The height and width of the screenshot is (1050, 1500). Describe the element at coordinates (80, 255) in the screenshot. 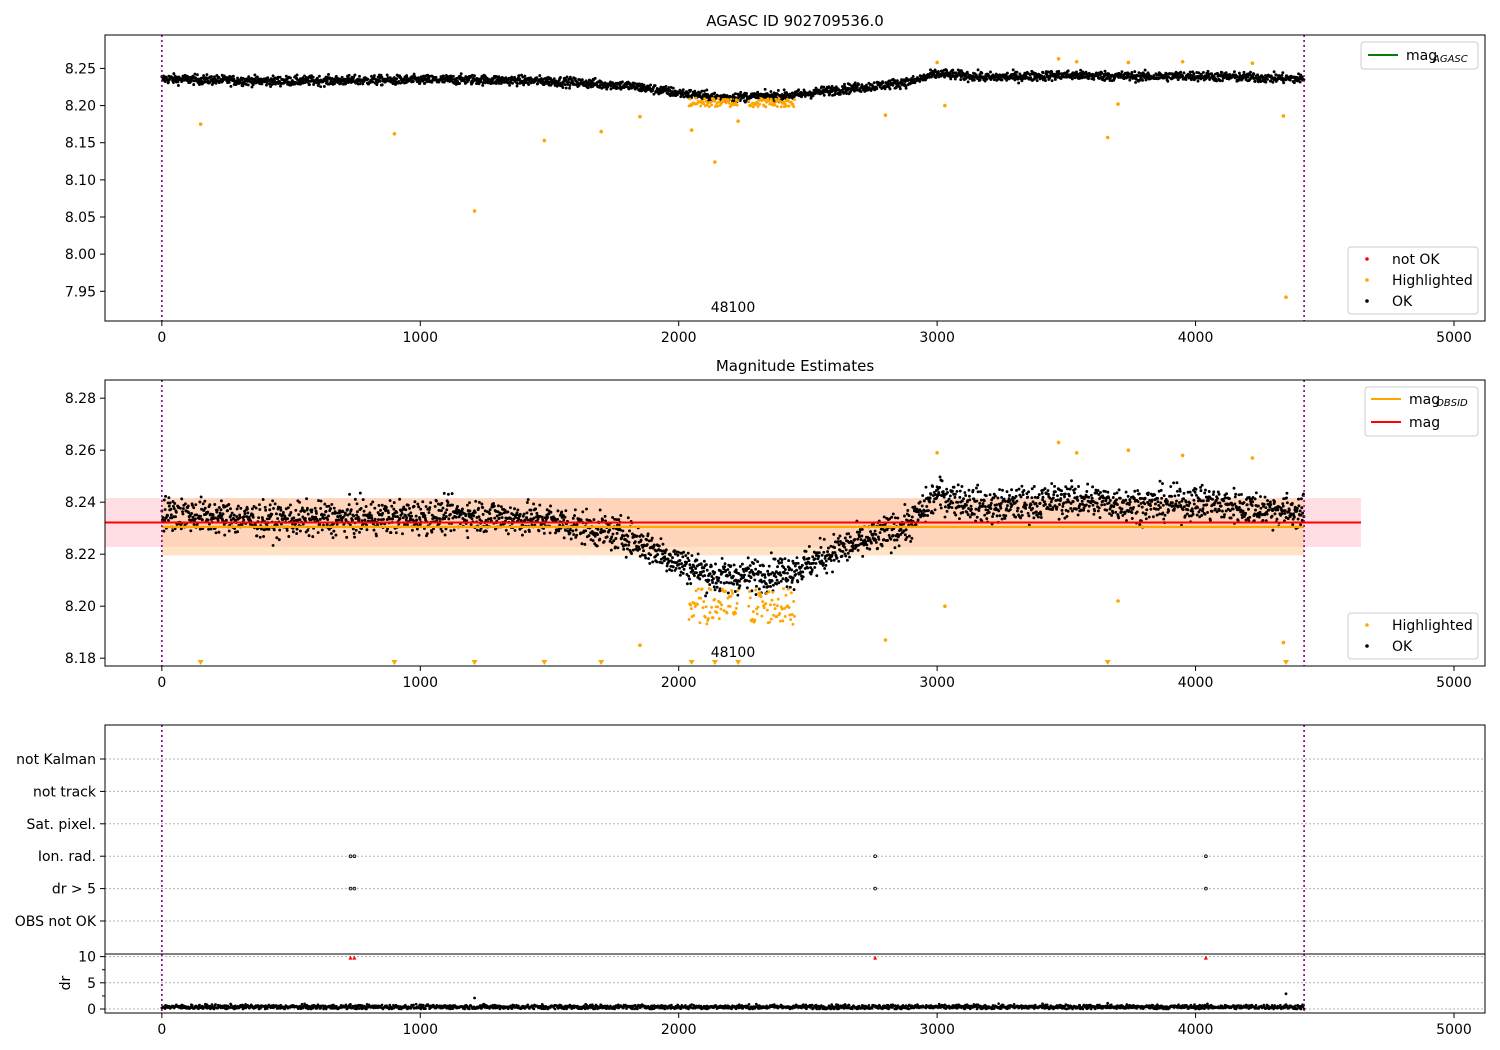

I see `p1-ytick-label: 8.00` at that location.